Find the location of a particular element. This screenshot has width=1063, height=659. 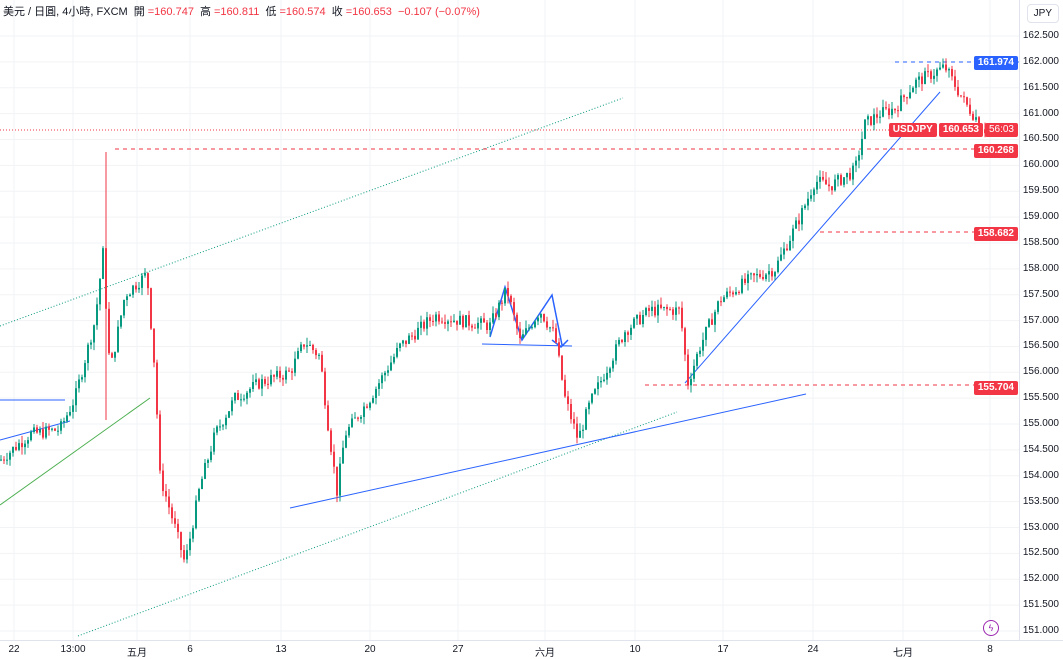

price-tick: 151.000 is located at coordinates (1040, 630).